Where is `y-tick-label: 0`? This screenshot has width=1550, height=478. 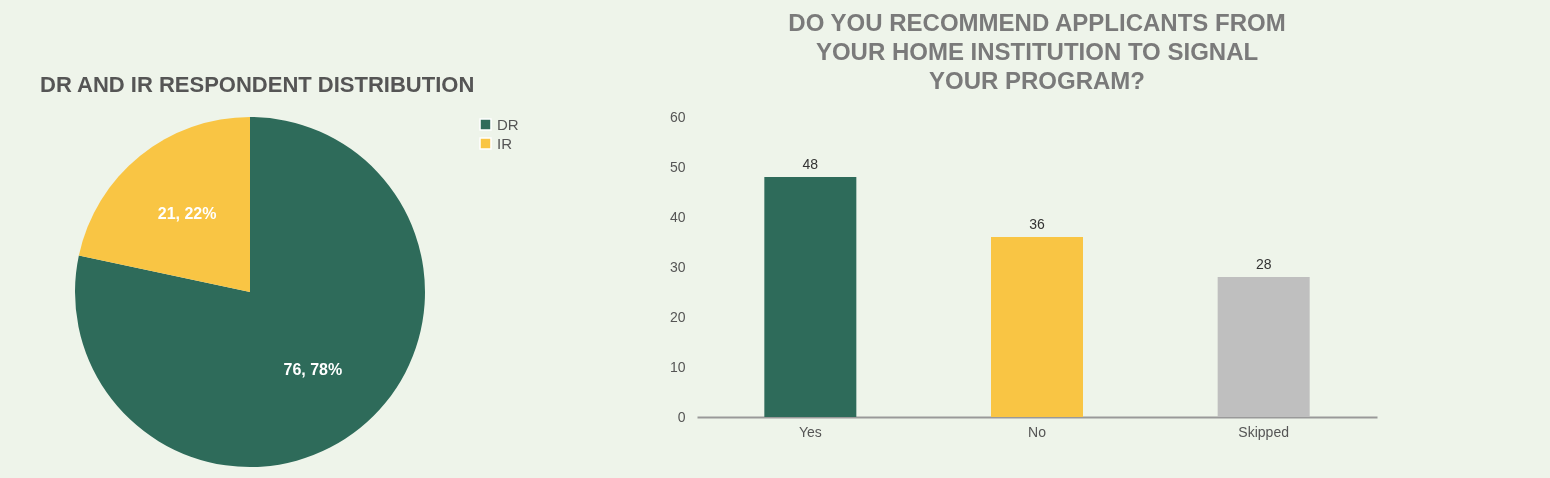 y-tick-label: 0 is located at coordinates (681, 416).